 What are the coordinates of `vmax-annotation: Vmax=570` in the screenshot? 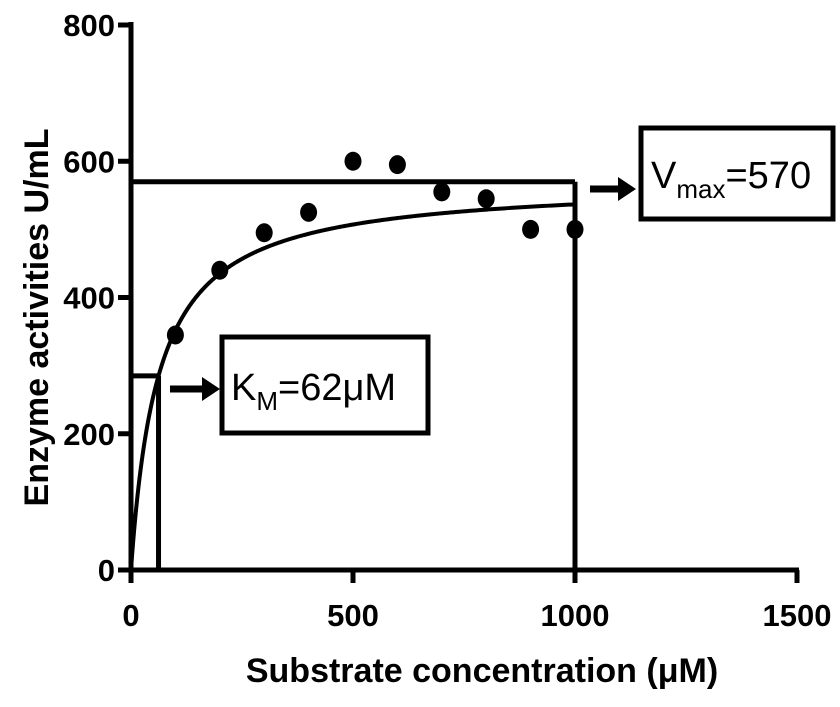 It's located at (713, 173).